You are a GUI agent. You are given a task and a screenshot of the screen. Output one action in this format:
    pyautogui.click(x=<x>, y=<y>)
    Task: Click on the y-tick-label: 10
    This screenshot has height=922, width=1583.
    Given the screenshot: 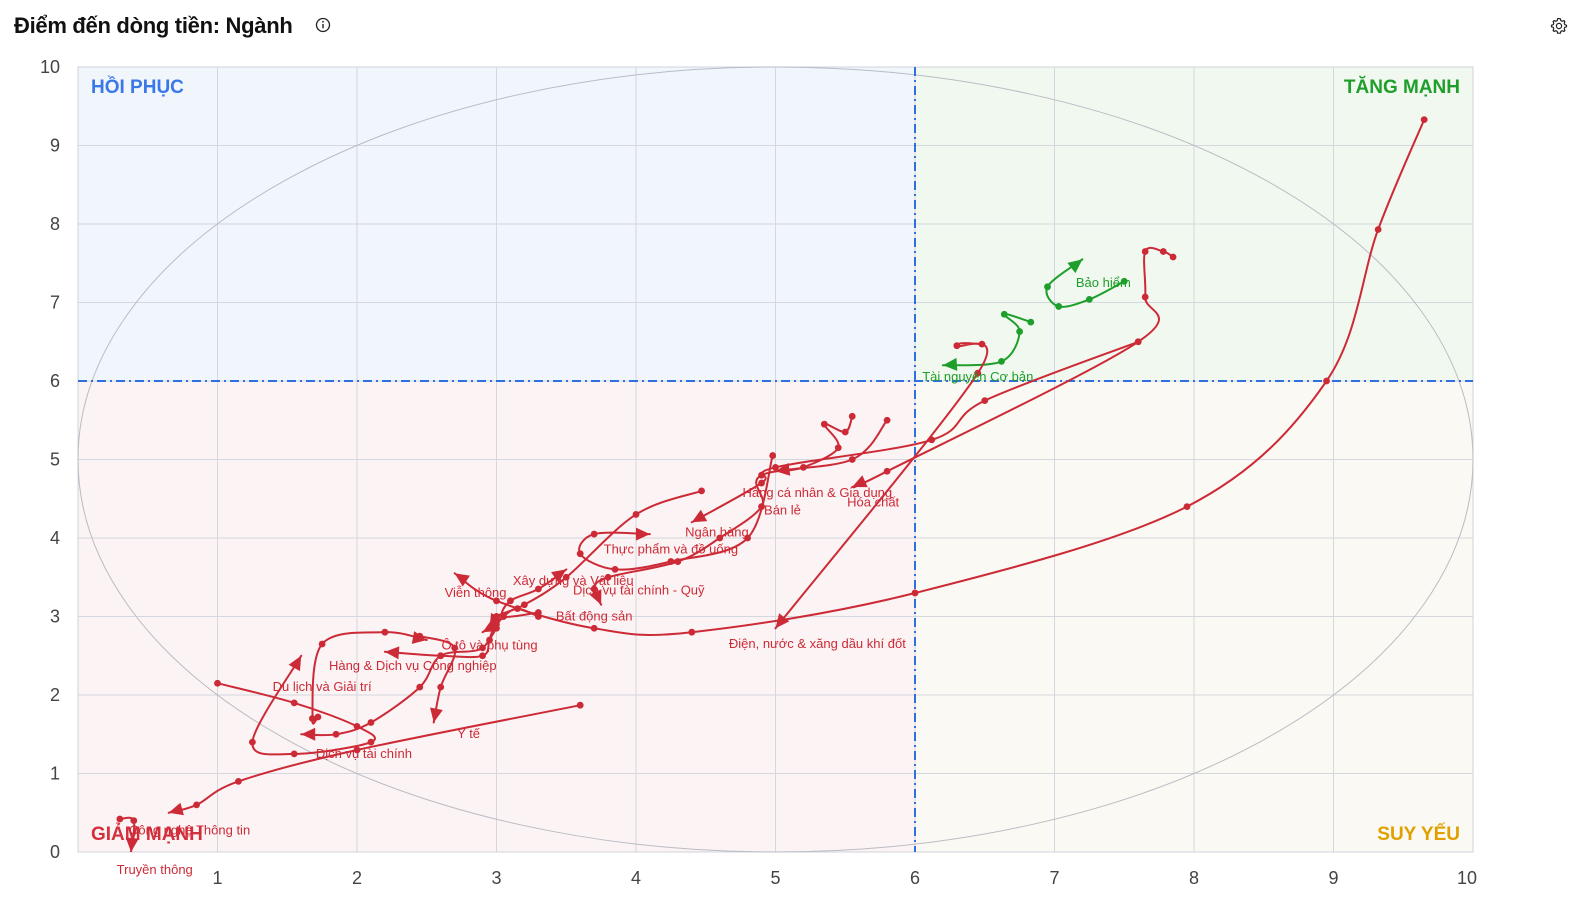 What is the action you would take?
    pyautogui.click(x=50, y=67)
    